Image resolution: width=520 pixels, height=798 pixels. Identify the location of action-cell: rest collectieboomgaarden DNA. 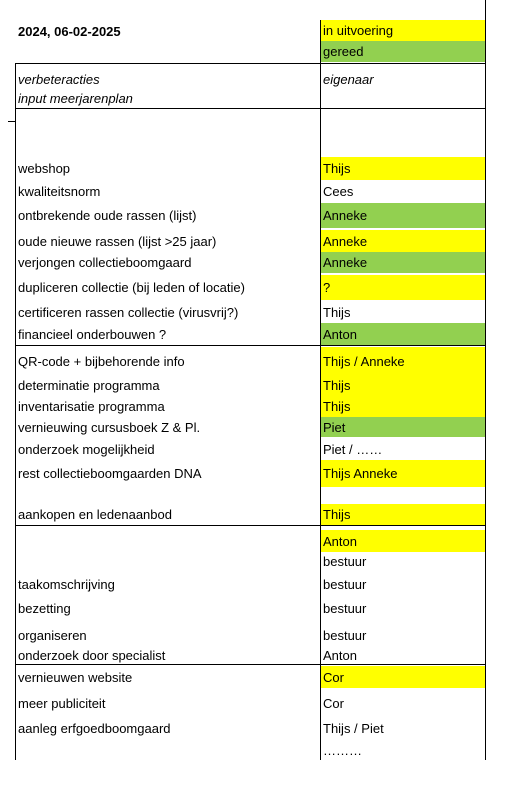
(110, 473).